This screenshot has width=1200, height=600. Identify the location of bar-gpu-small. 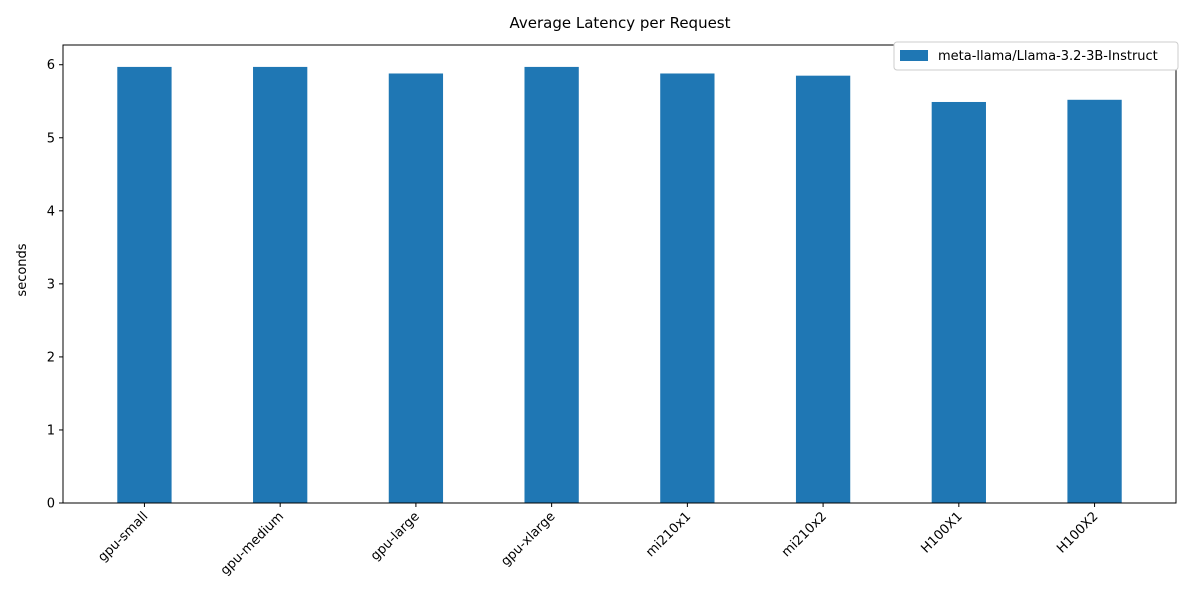
(144, 284).